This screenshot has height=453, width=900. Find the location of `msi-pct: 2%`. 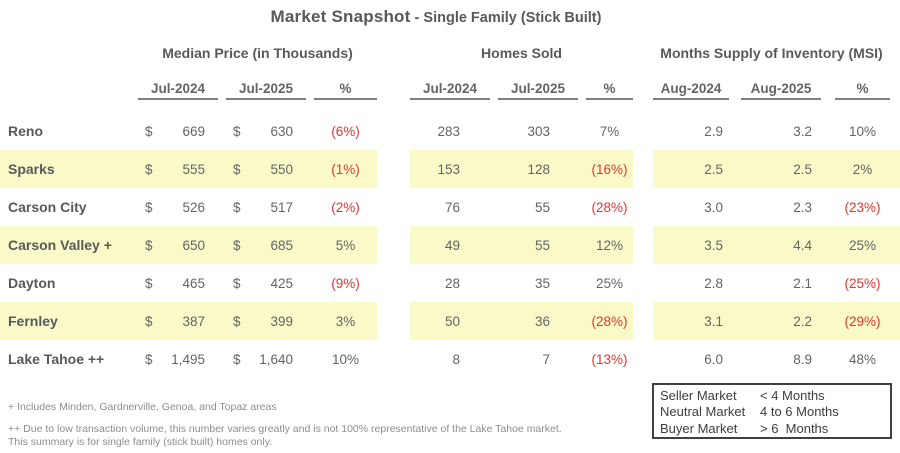

msi-pct: 2% is located at coordinates (862, 169).